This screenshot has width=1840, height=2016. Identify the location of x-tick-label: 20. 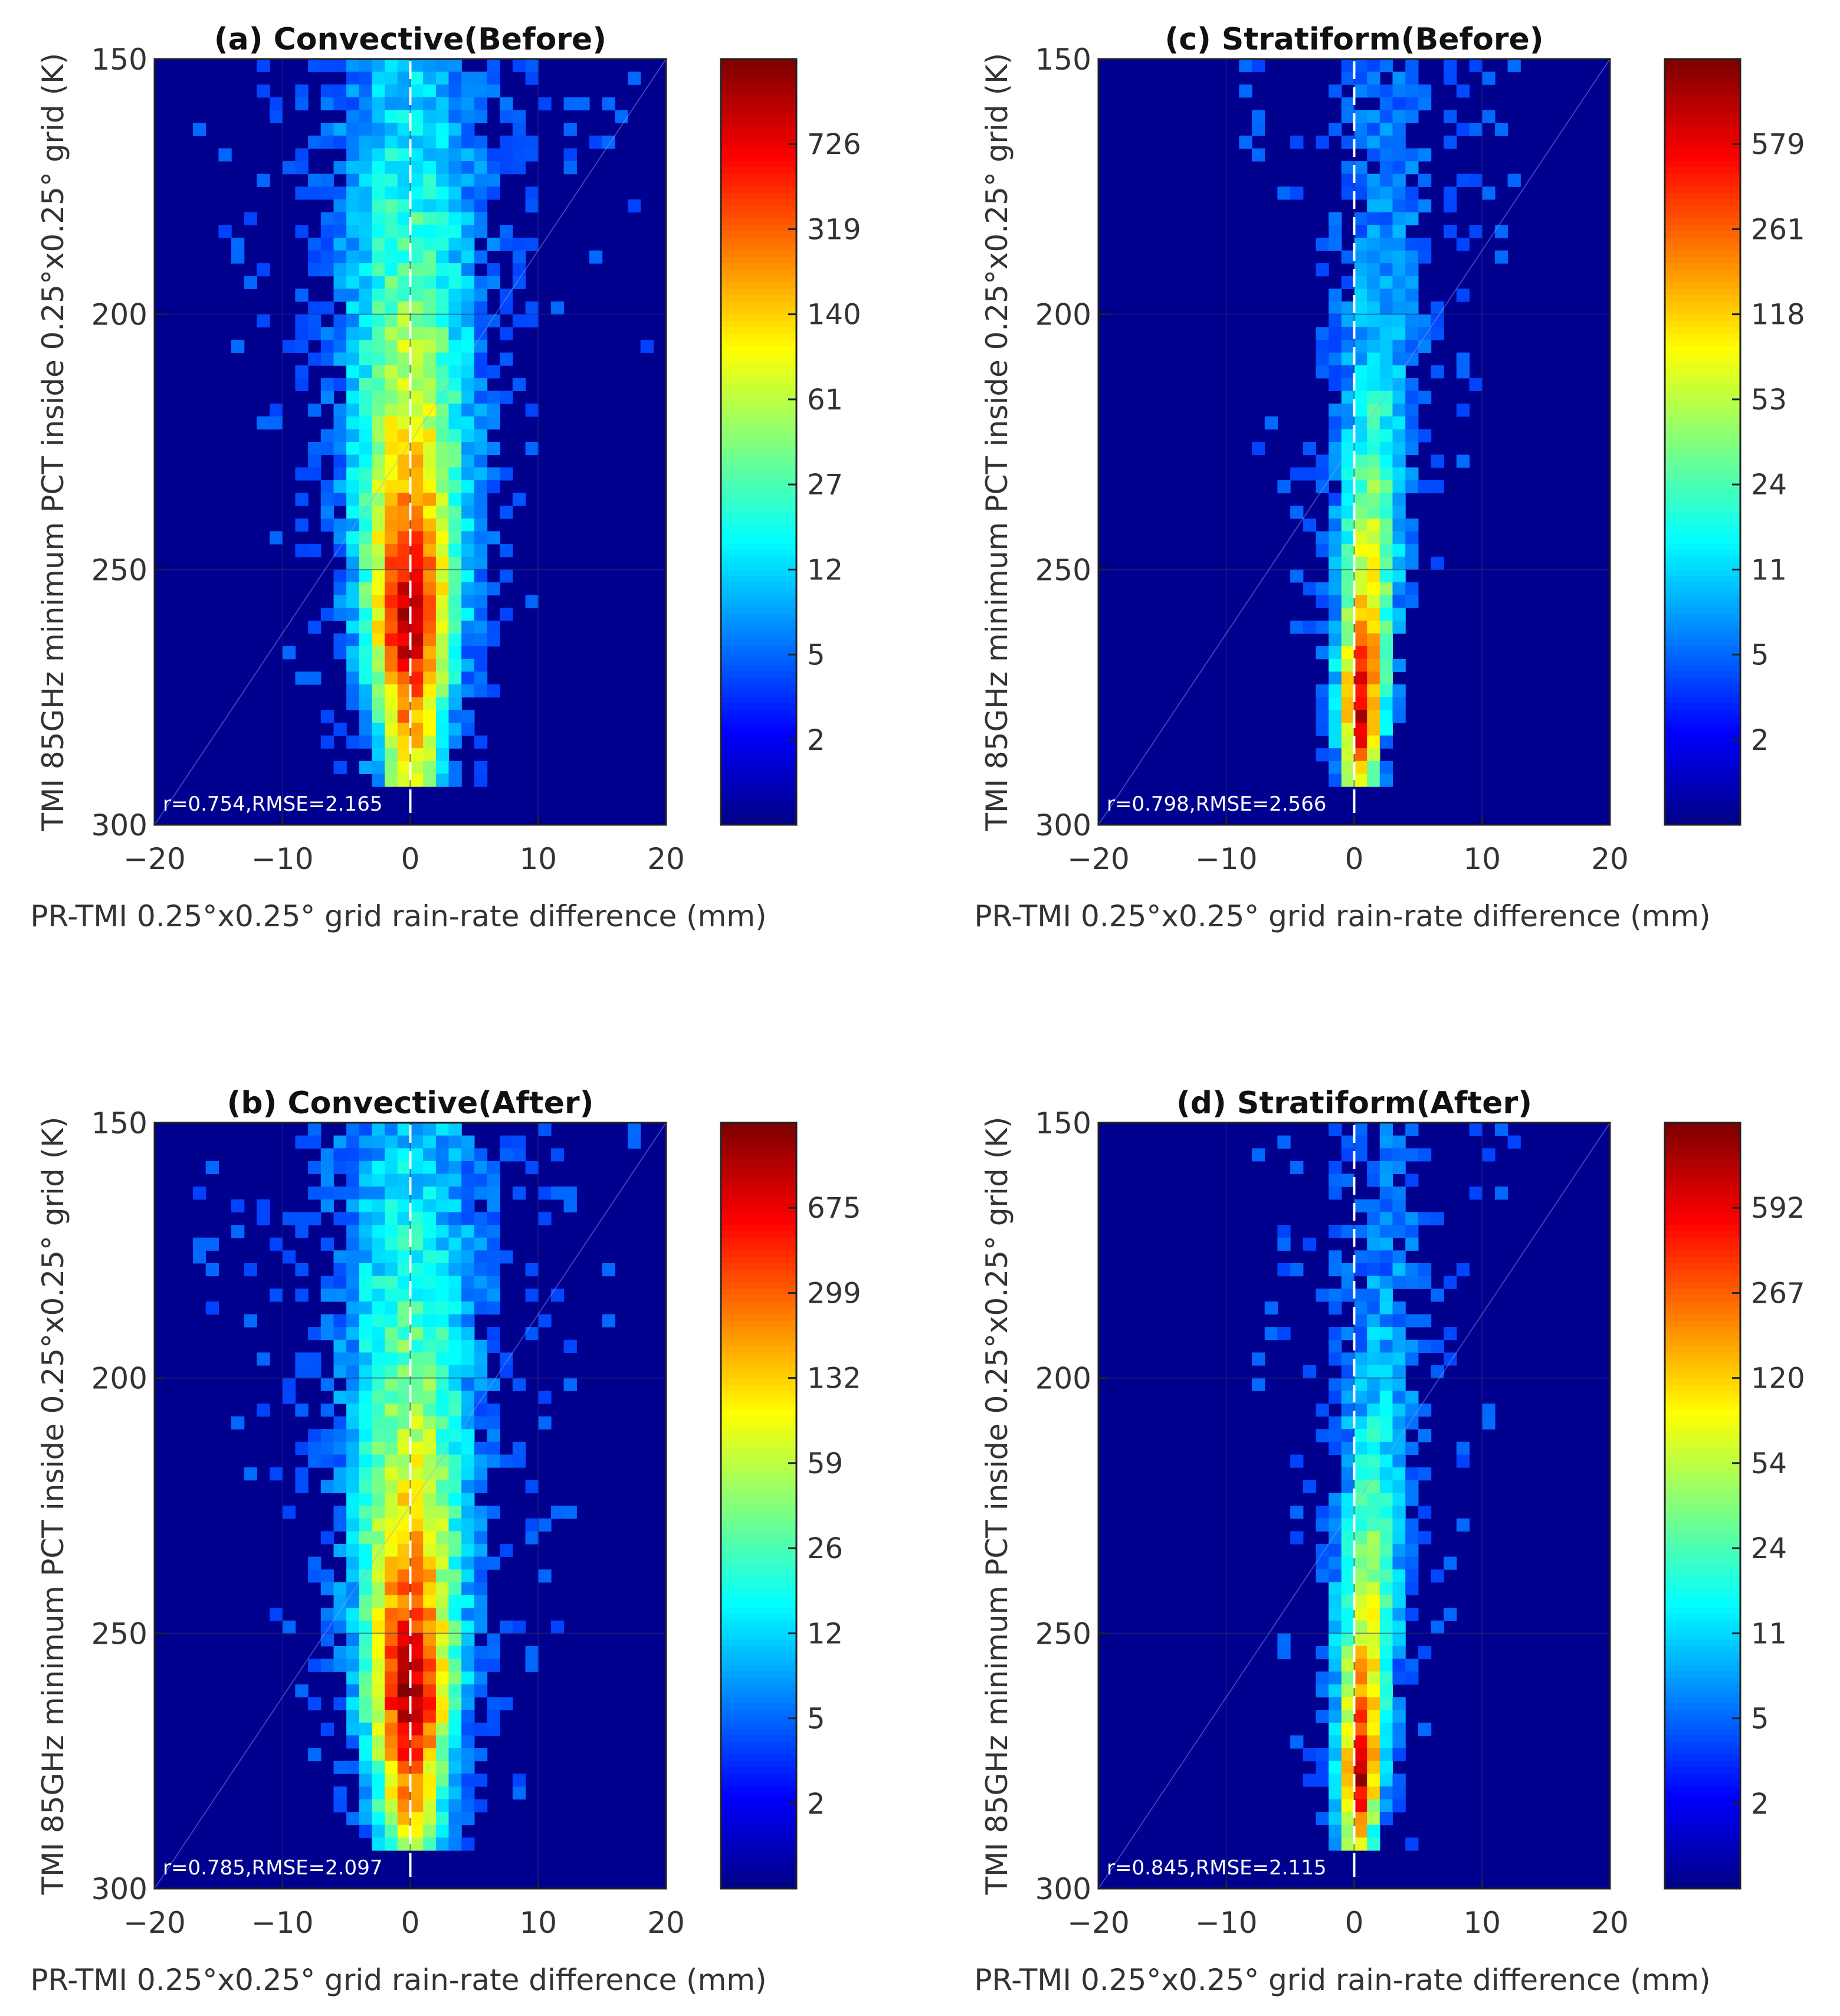
(1610, 859).